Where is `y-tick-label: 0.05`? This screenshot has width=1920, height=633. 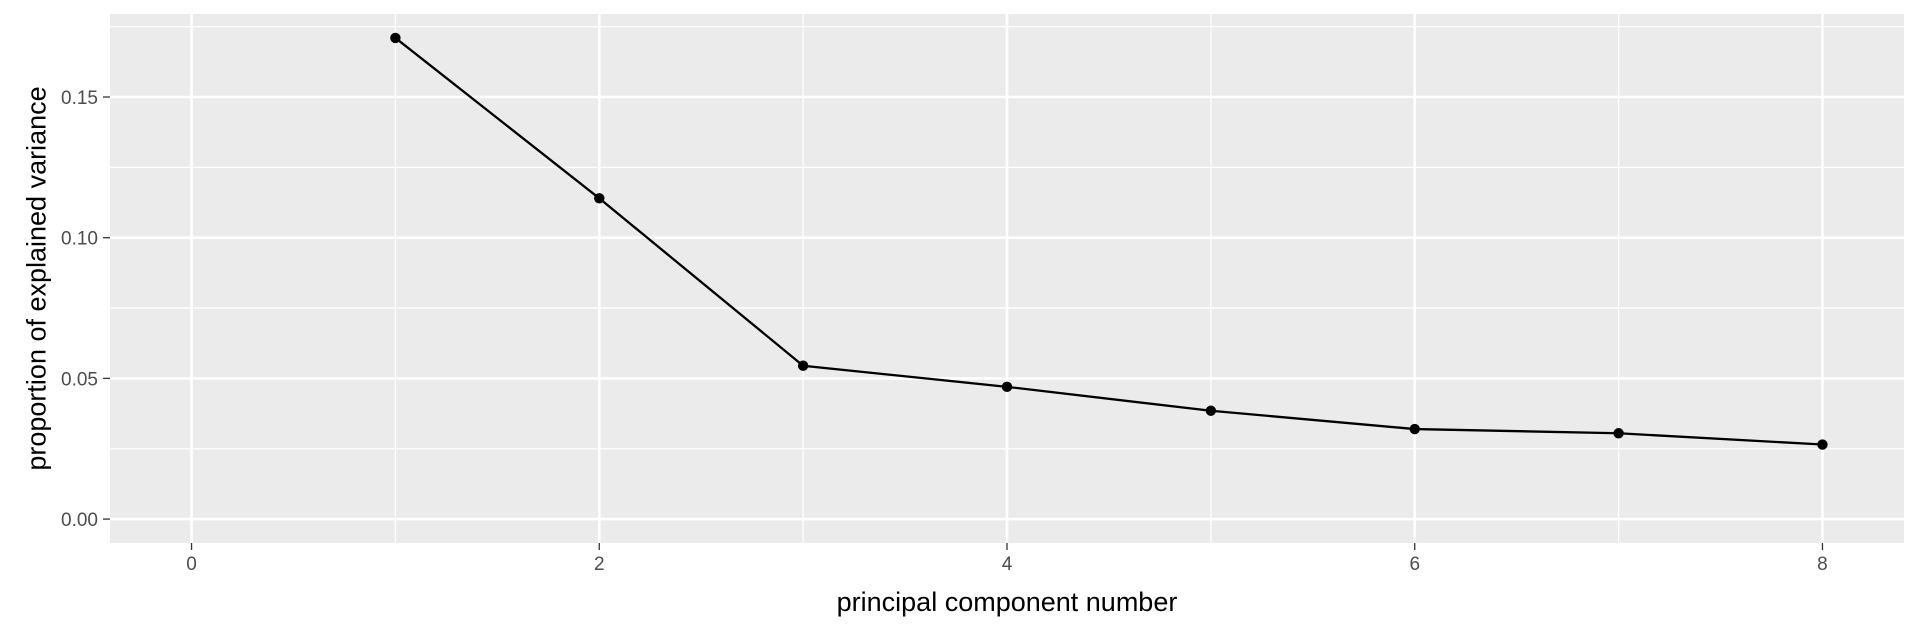 y-tick-label: 0.05 is located at coordinates (79, 379).